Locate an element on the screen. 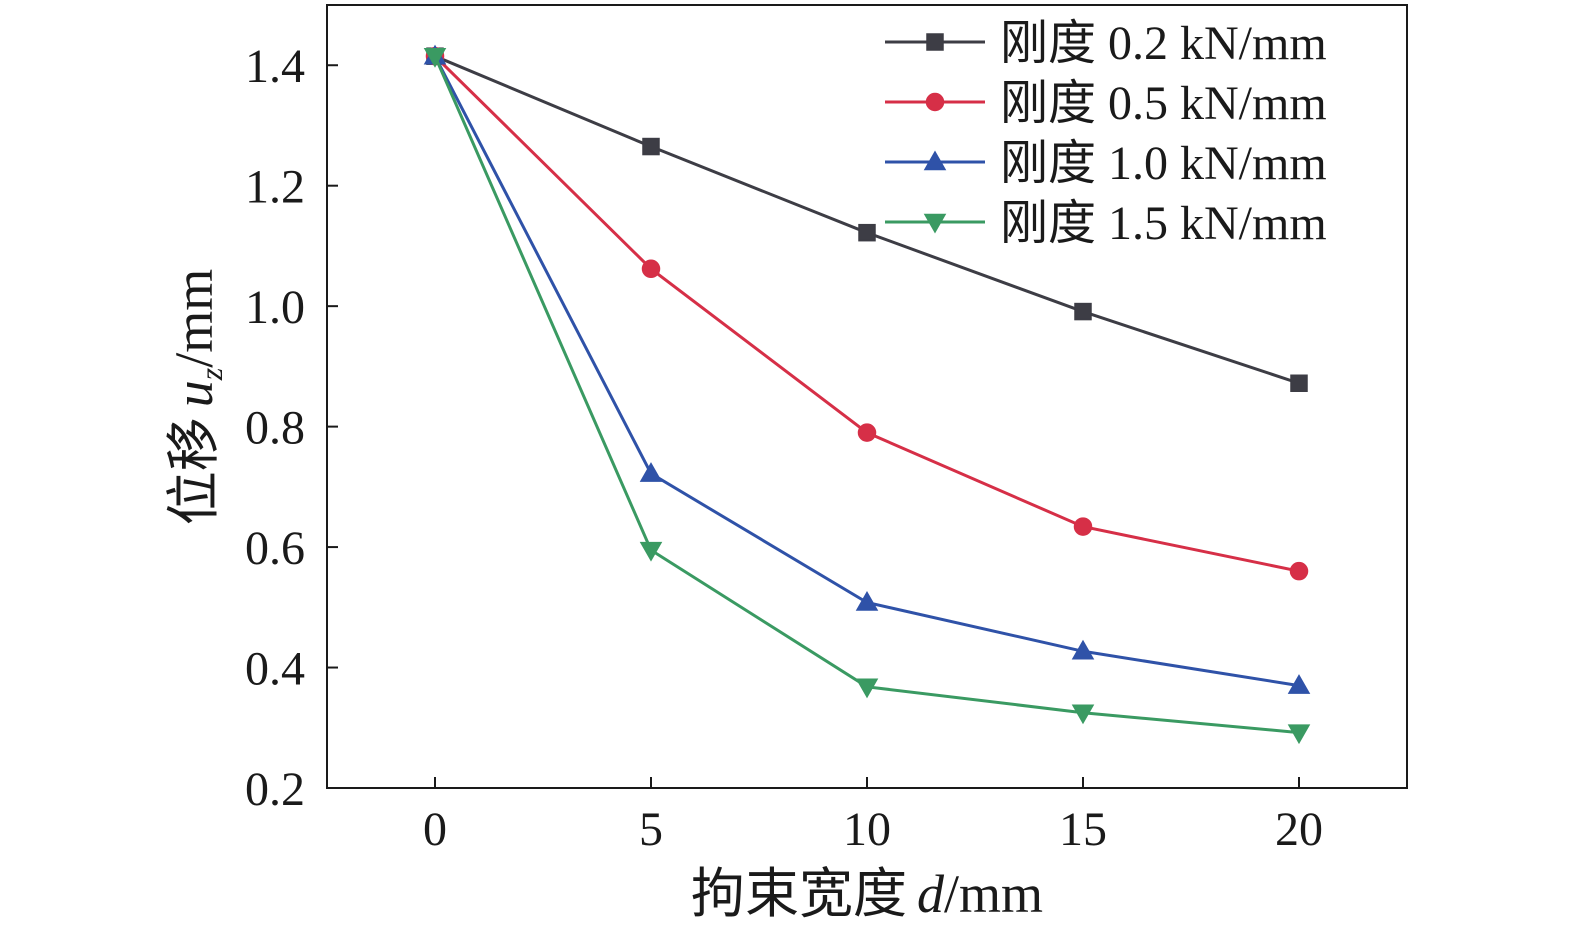 The width and height of the screenshot is (1575, 937). y-tick-label: 0.2 is located at coordinates (275, 789).